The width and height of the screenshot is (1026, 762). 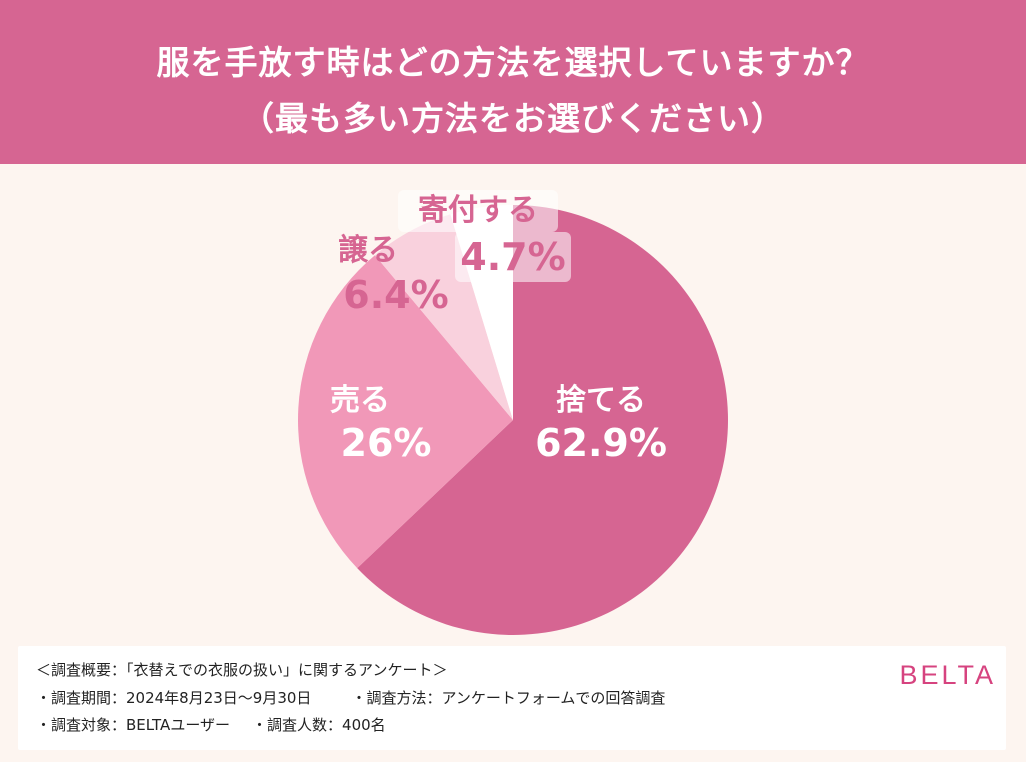 I want to click on survey-method: ・調査方法：アンケートフォームでの回答調査, so click(x=508, y=698).